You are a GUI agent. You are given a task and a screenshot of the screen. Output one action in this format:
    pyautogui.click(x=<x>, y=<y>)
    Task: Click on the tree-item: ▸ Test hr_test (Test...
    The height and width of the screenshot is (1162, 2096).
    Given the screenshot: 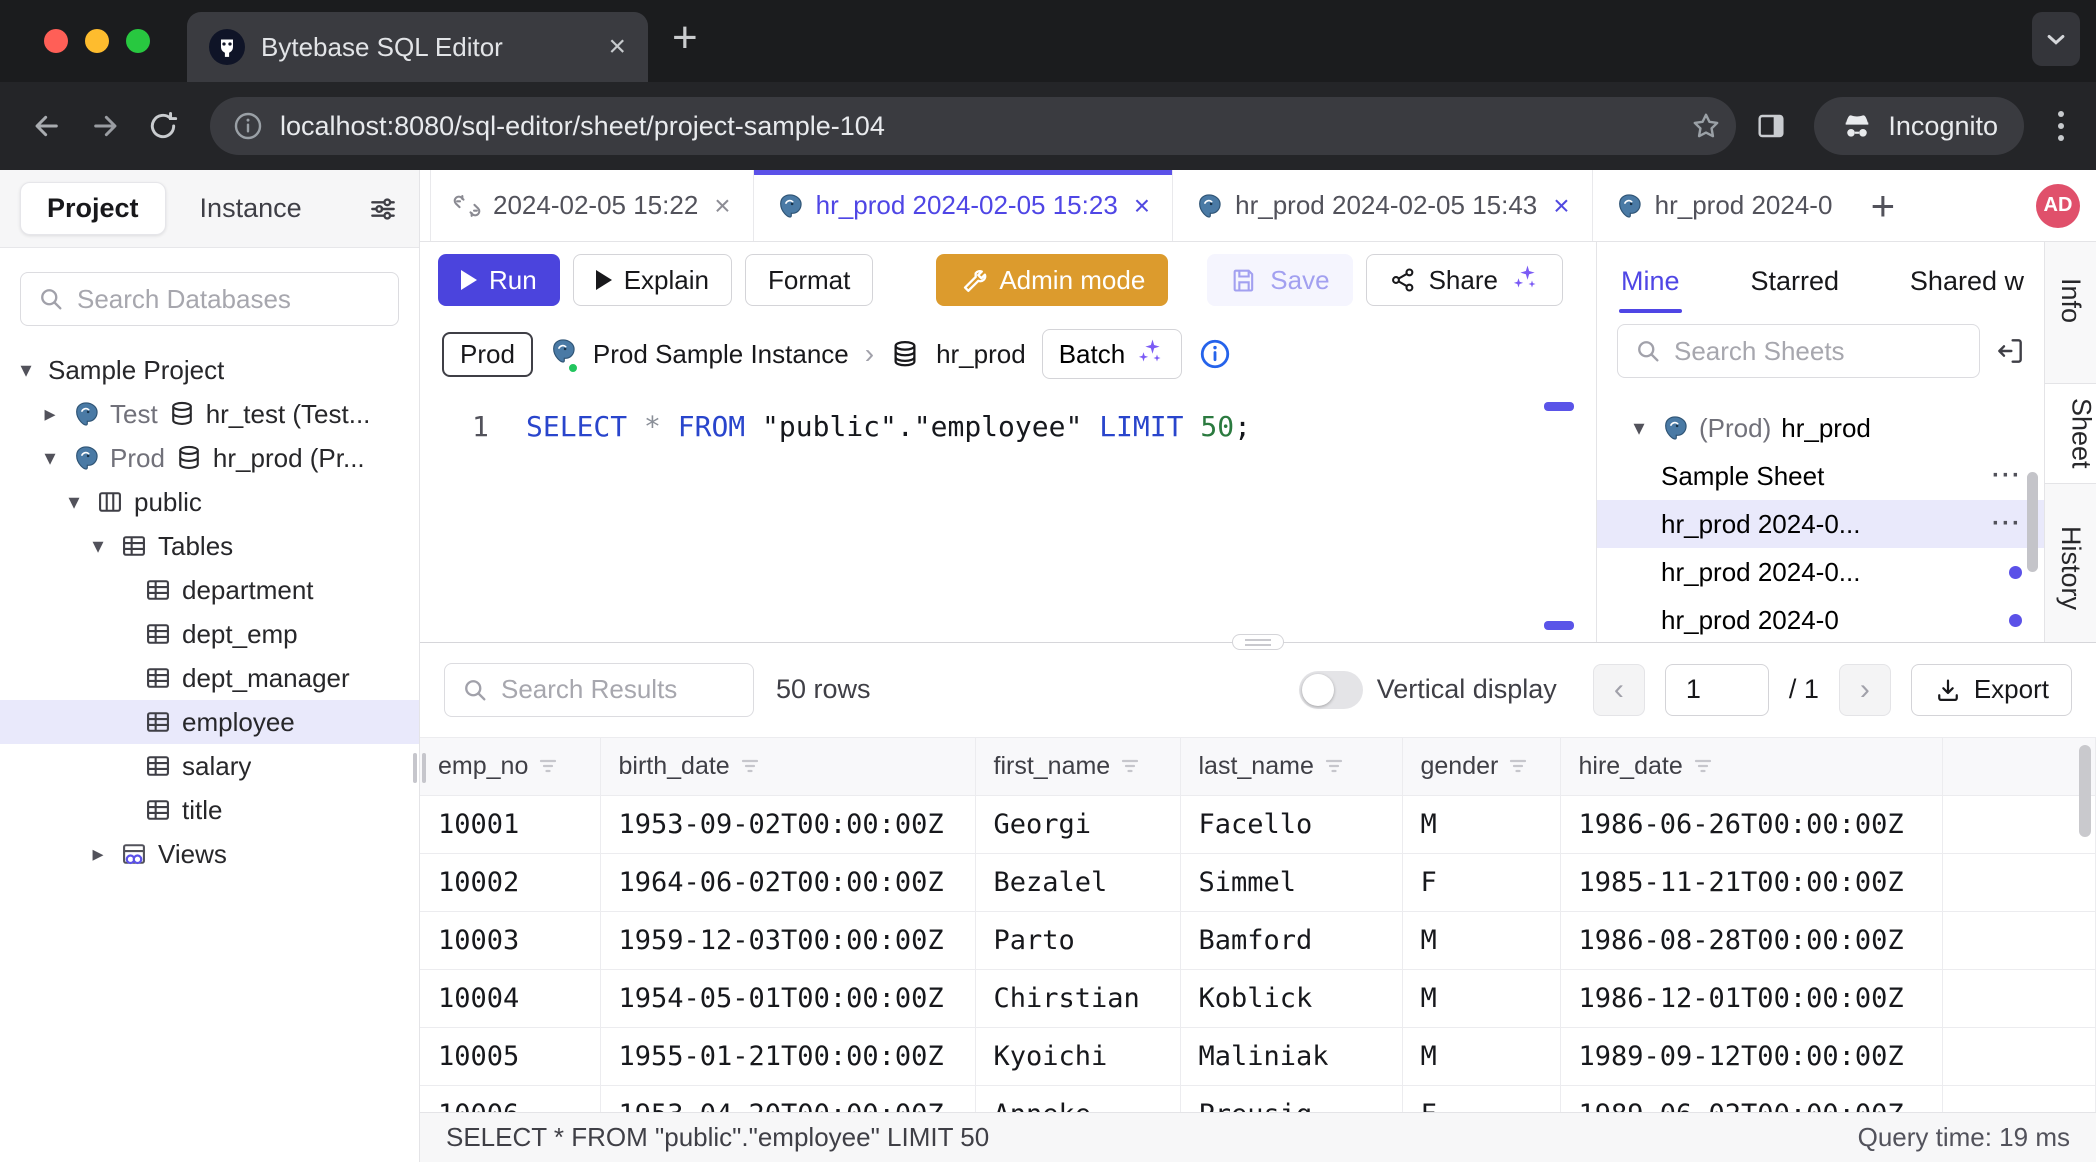 What is the action you would take?
    pyautogui.click(x=209, y=414)
    